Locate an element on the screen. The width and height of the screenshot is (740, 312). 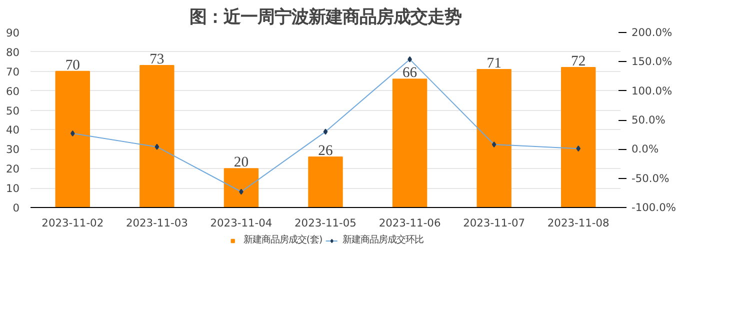
x-tick-label: 2023-11-07 is located at coordinates (494, 223).